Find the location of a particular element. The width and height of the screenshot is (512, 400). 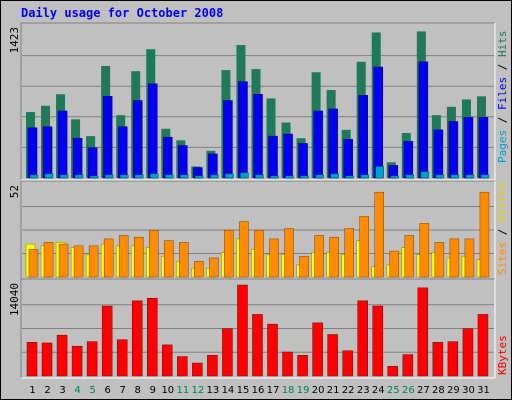

x-tick-label: 20 is located at coordinates (318, 390).